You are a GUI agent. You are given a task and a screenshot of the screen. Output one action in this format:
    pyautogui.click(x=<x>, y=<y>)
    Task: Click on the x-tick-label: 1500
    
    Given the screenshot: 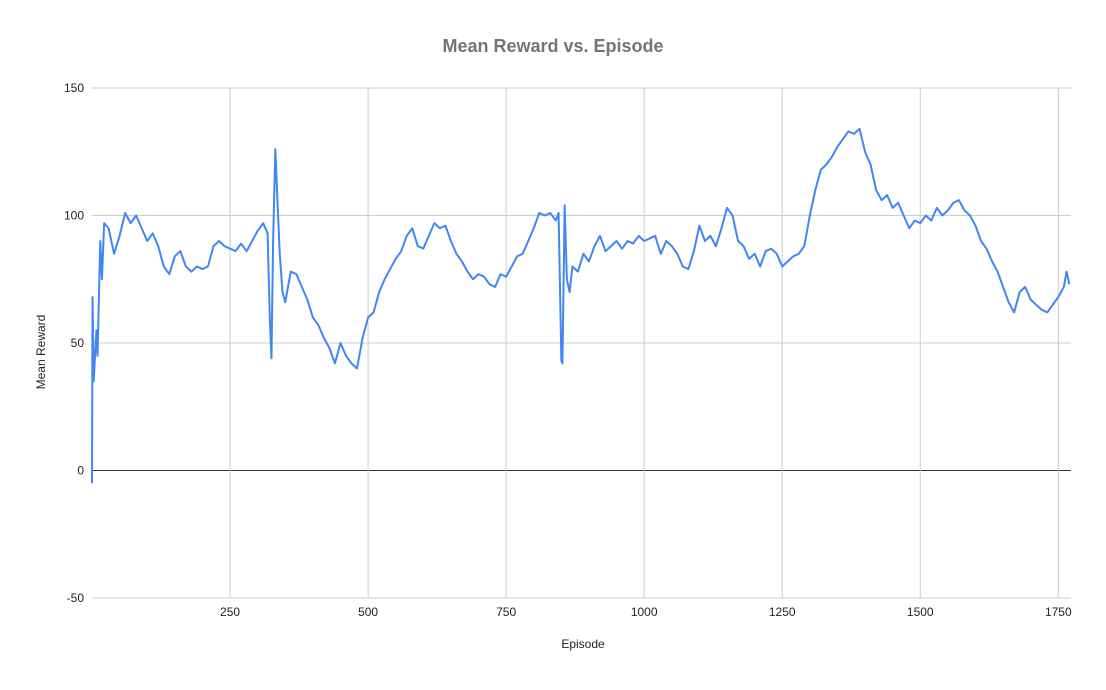 What is the action you would take?
    pyautogui.click(x=920, y=612)
    